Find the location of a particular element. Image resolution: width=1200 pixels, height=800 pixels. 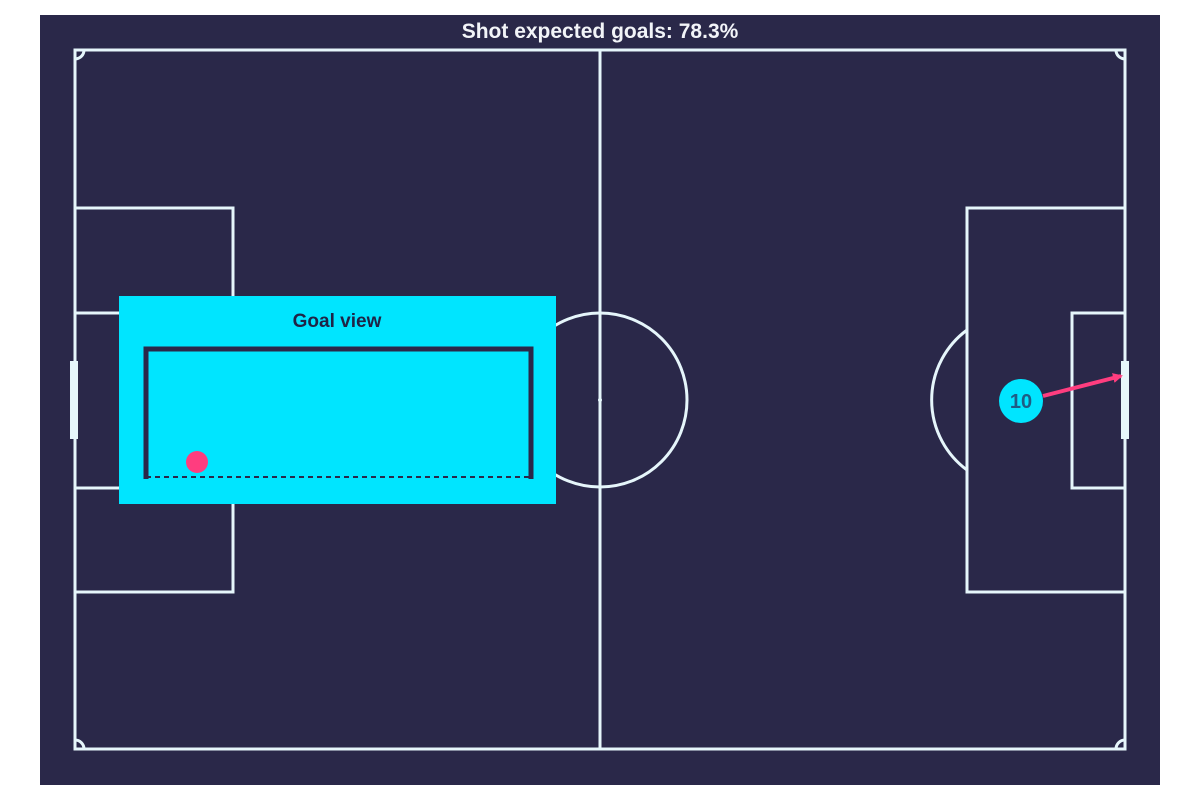

player-marker is located at coordinates (1021, 401).